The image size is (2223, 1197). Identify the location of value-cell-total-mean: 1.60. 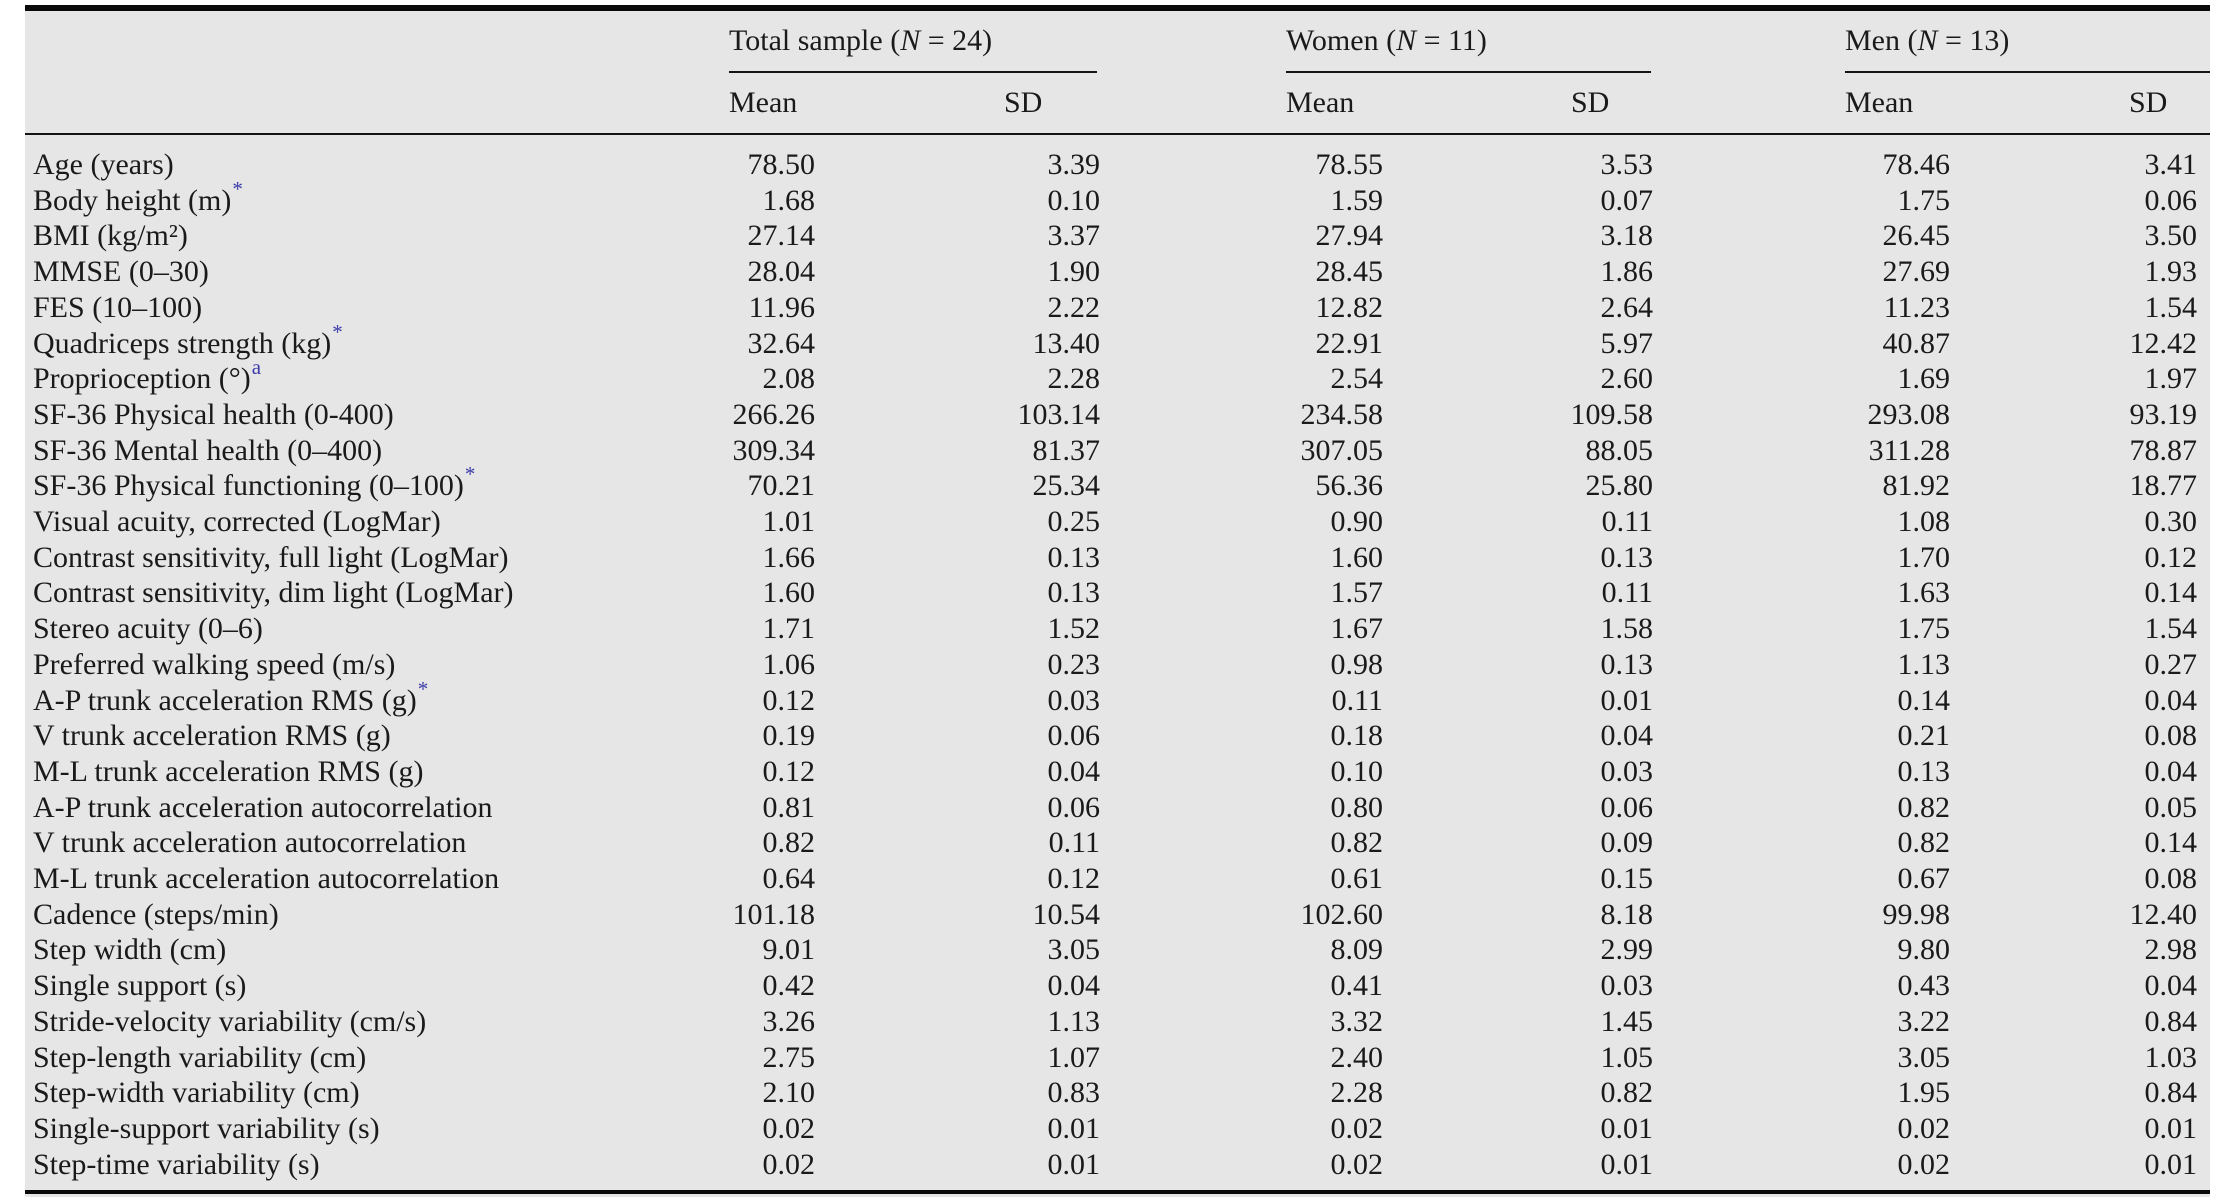
(789, 593).